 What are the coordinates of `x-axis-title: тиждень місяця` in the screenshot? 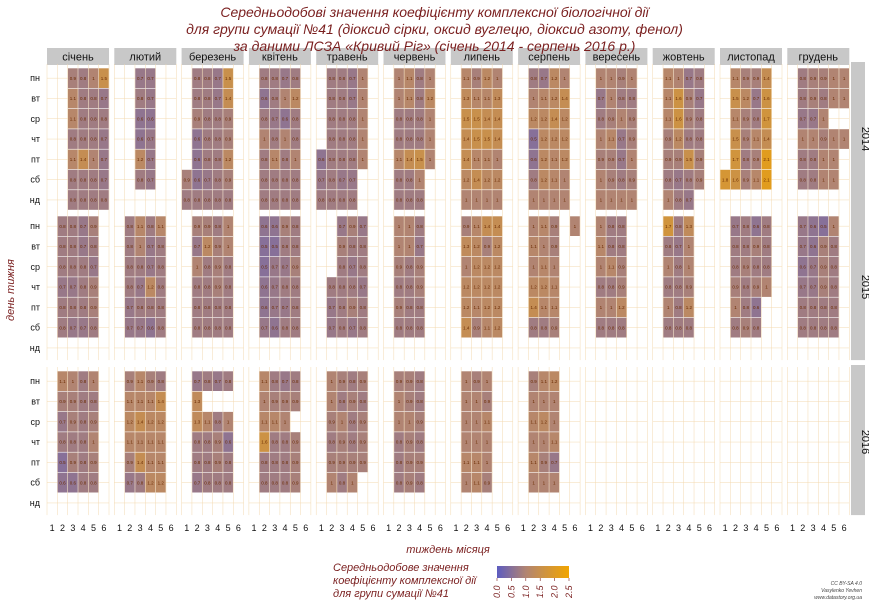 It's located at (448, 550).